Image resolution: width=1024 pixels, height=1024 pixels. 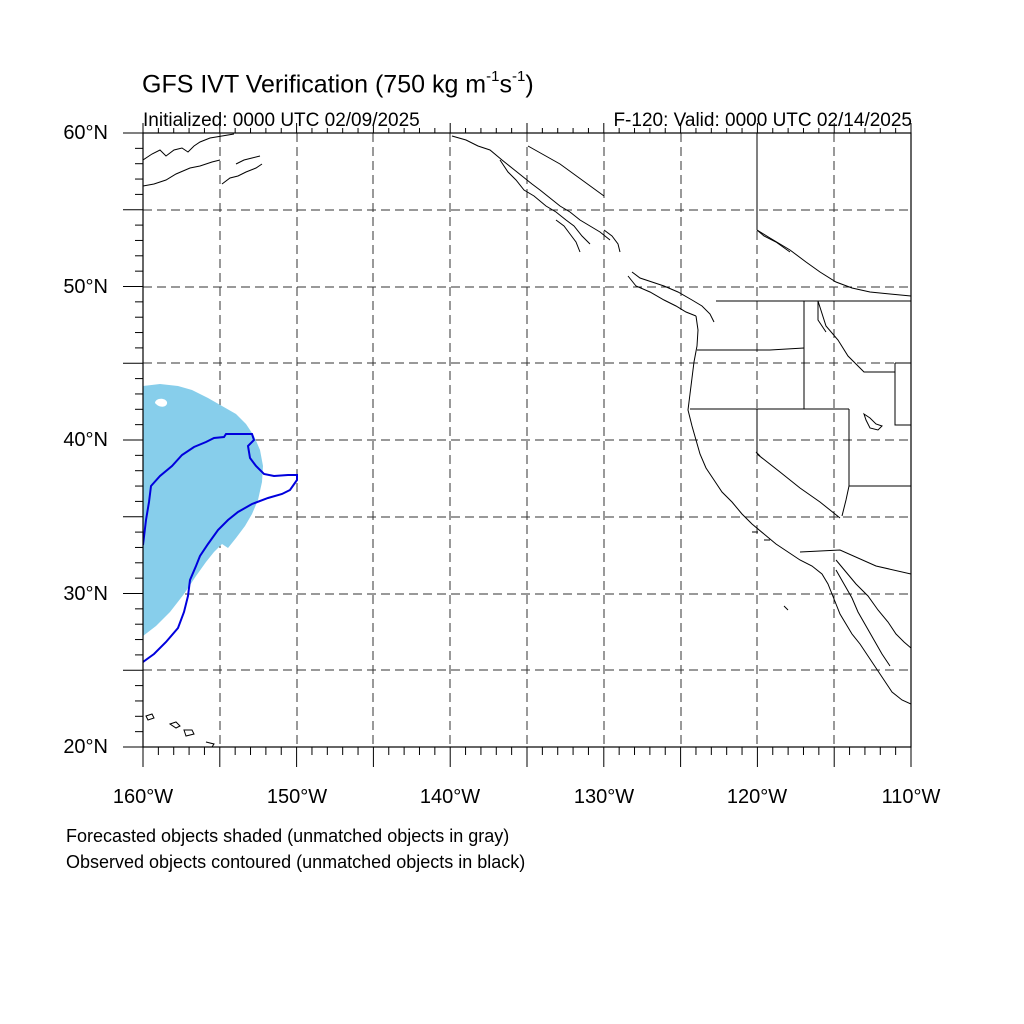 I want to click on lon-label-150w: 150°W, so click(x=297, y=797).